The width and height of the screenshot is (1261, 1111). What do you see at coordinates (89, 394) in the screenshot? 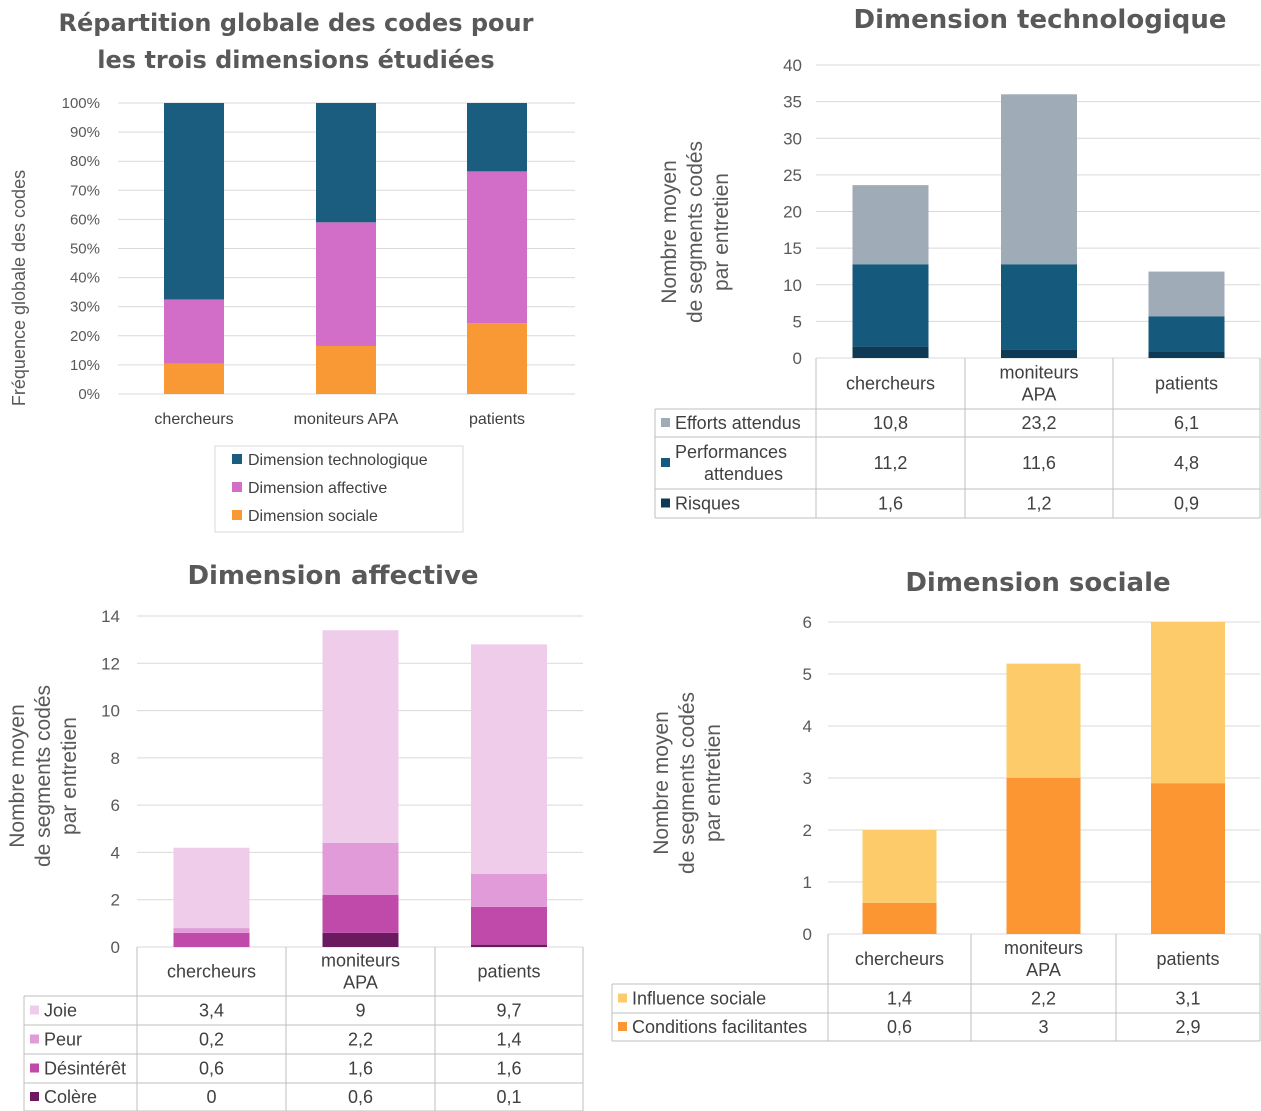
I see `y-tick-label: 0%` at bounding box center [89, 394].